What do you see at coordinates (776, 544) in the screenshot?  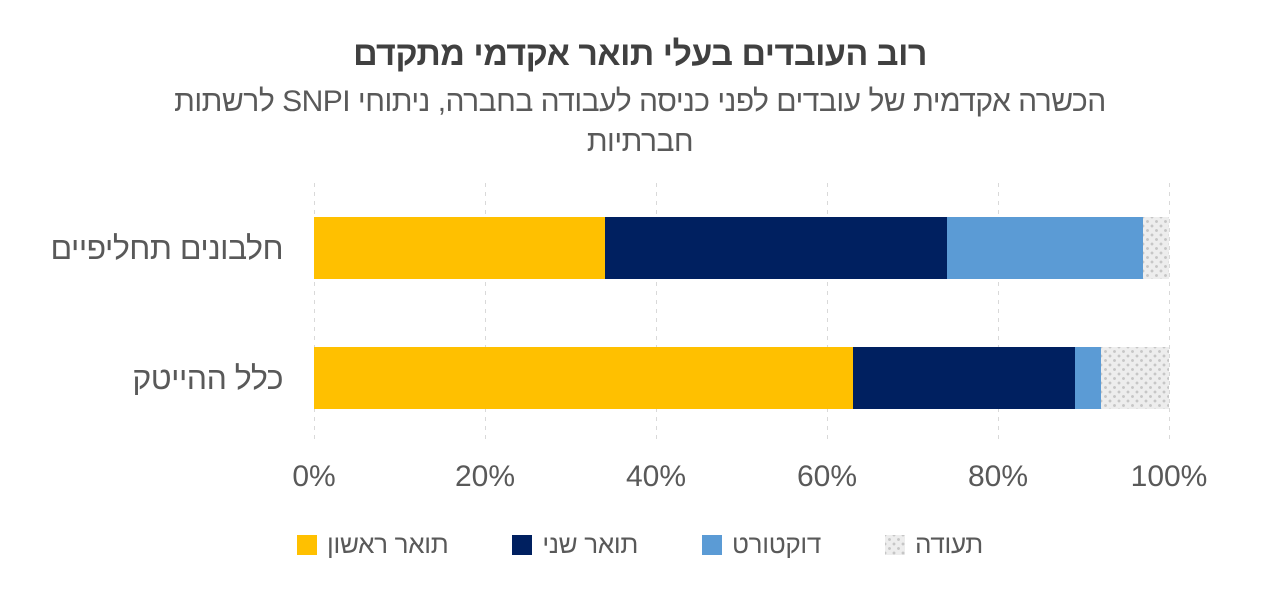 I see `legend-label: דוקטורט` at bounding box center [776, 544].